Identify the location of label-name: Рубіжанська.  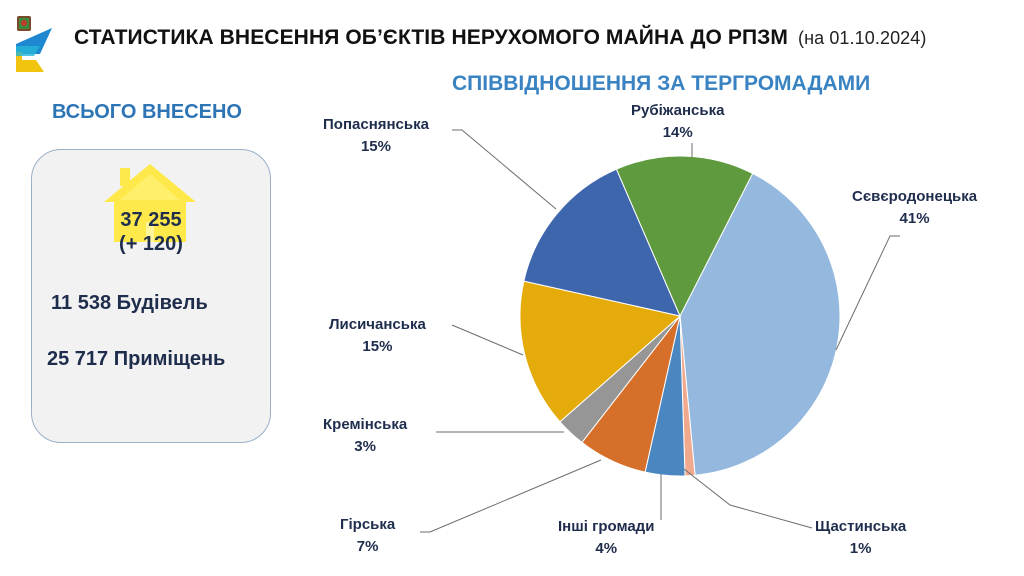
(678, 110).